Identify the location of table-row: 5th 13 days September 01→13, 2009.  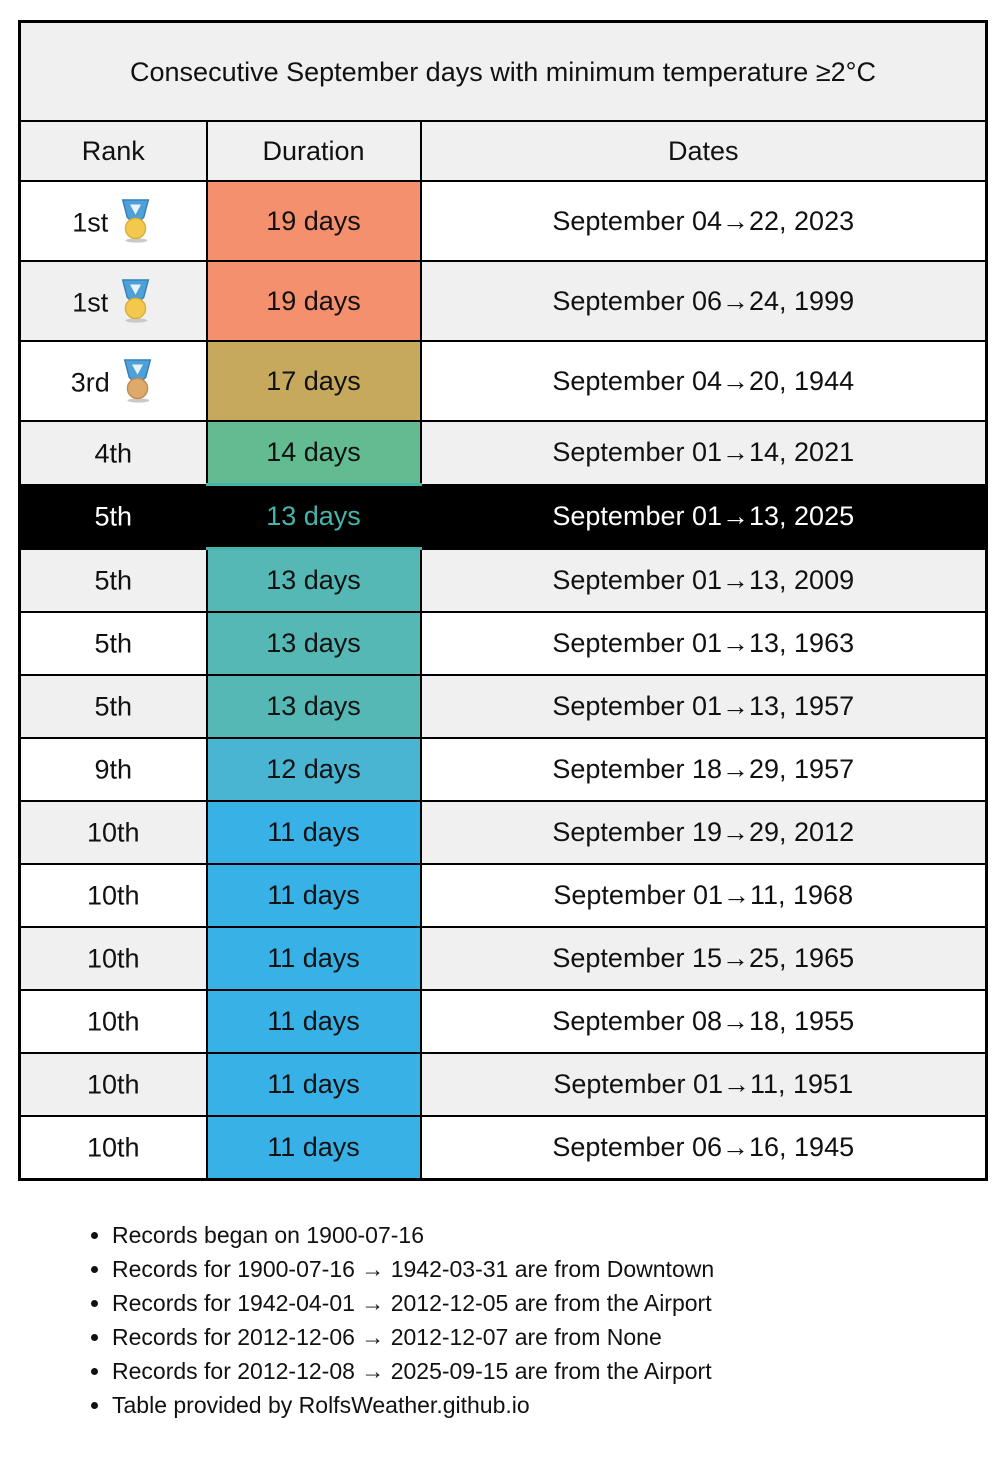
(503, 580).